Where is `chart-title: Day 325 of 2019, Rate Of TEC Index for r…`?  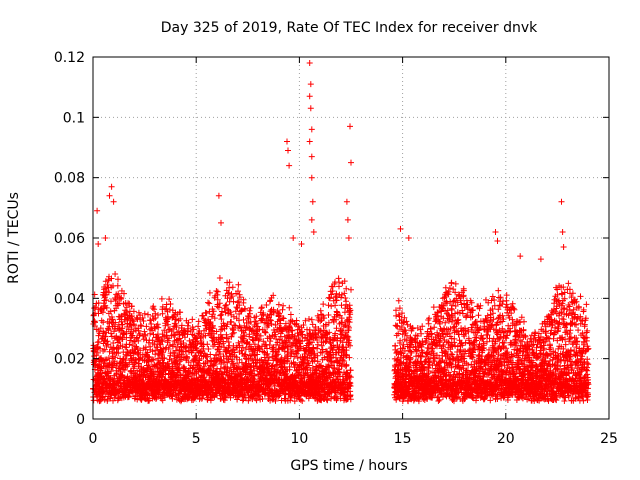
chart-title: Day 325 of 2019, Rate Of TEC Index for r… is located at coordinates (349, 28).